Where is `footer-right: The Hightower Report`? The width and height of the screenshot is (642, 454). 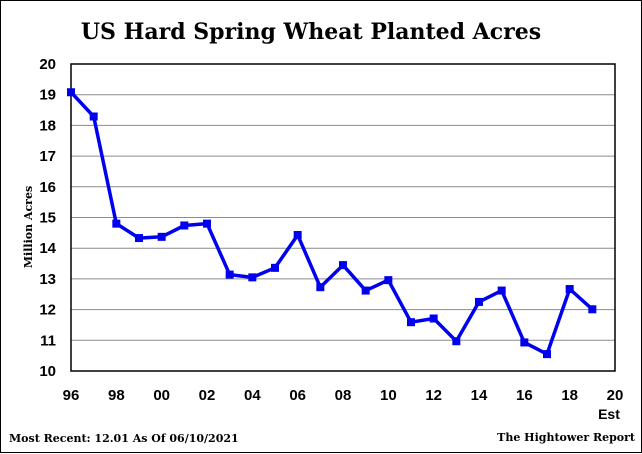
footer-right: The Hightower Report is located at coordinates (566, 437).